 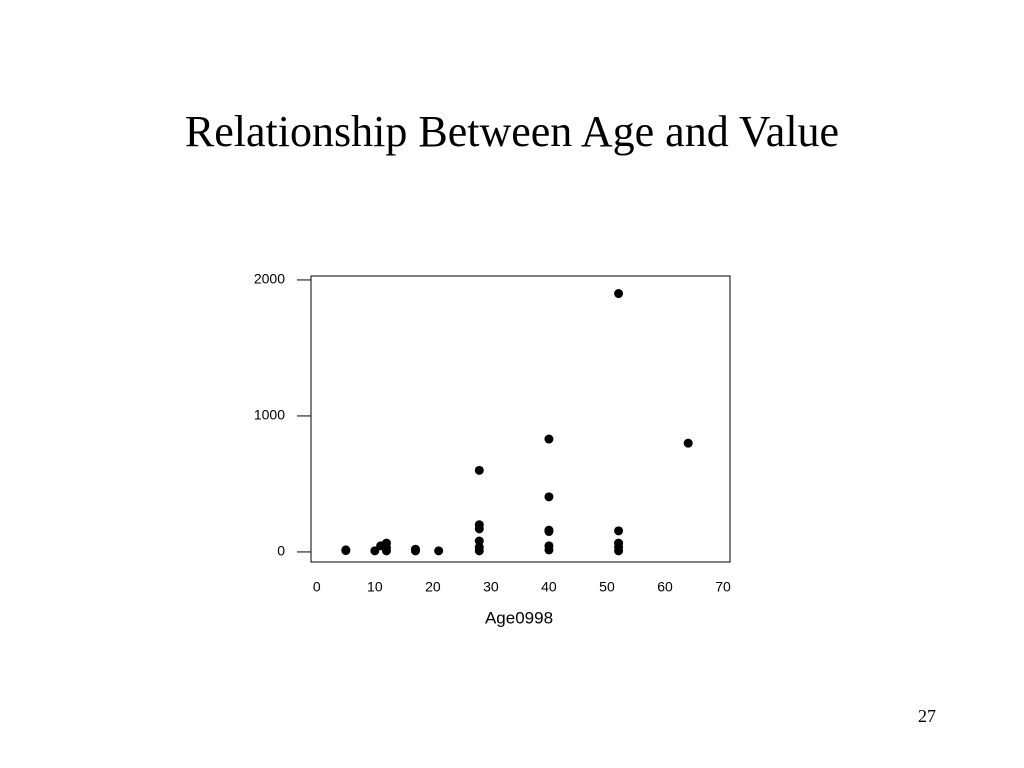 I want to click on x-axis-label: Age0998, so click(x=519, y=617).